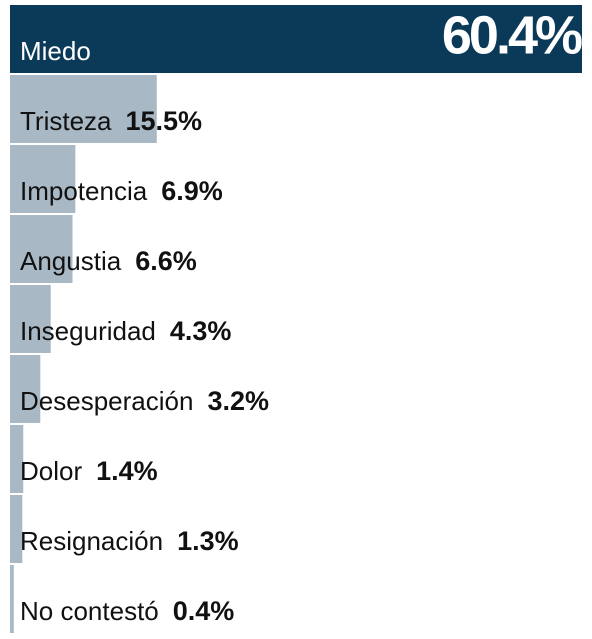  What do you see at coordinates (51, 471) in the screenshot?
I see `category-label: Dolor` at bounding box center [51, 471].